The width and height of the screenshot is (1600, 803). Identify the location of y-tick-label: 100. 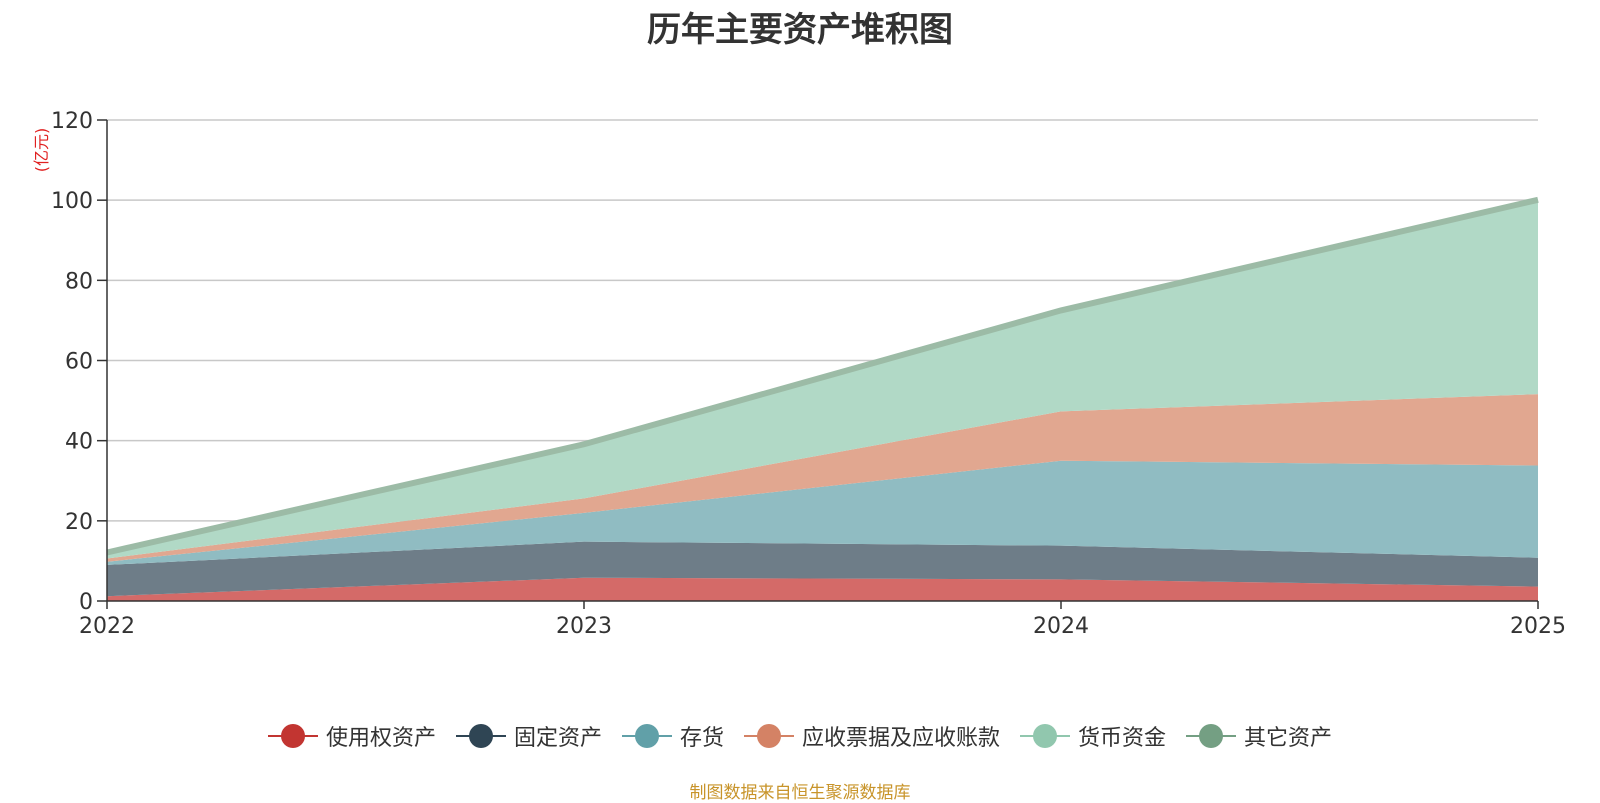
(72, 201).